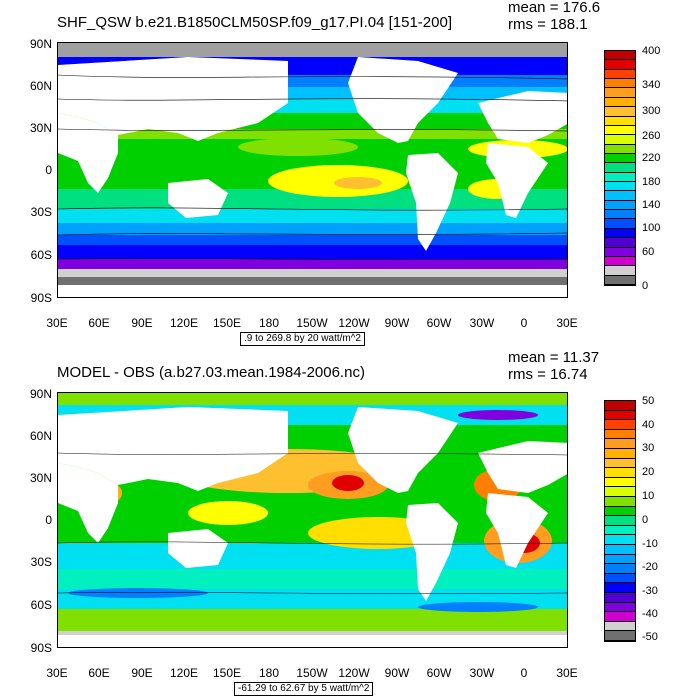 This screenshot has width=700, height=700. What do you see at coordinates (439, 323) in the screenshot?
I see `lon-label-60w: 60W` at bounding box center [439, 323].